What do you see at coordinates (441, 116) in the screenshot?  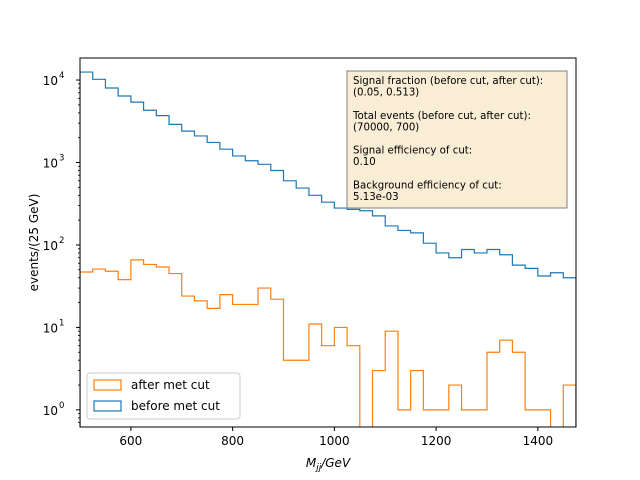 I see `annotation-line: Total events (before cut, after cut):` at bounding box center [441, 116].